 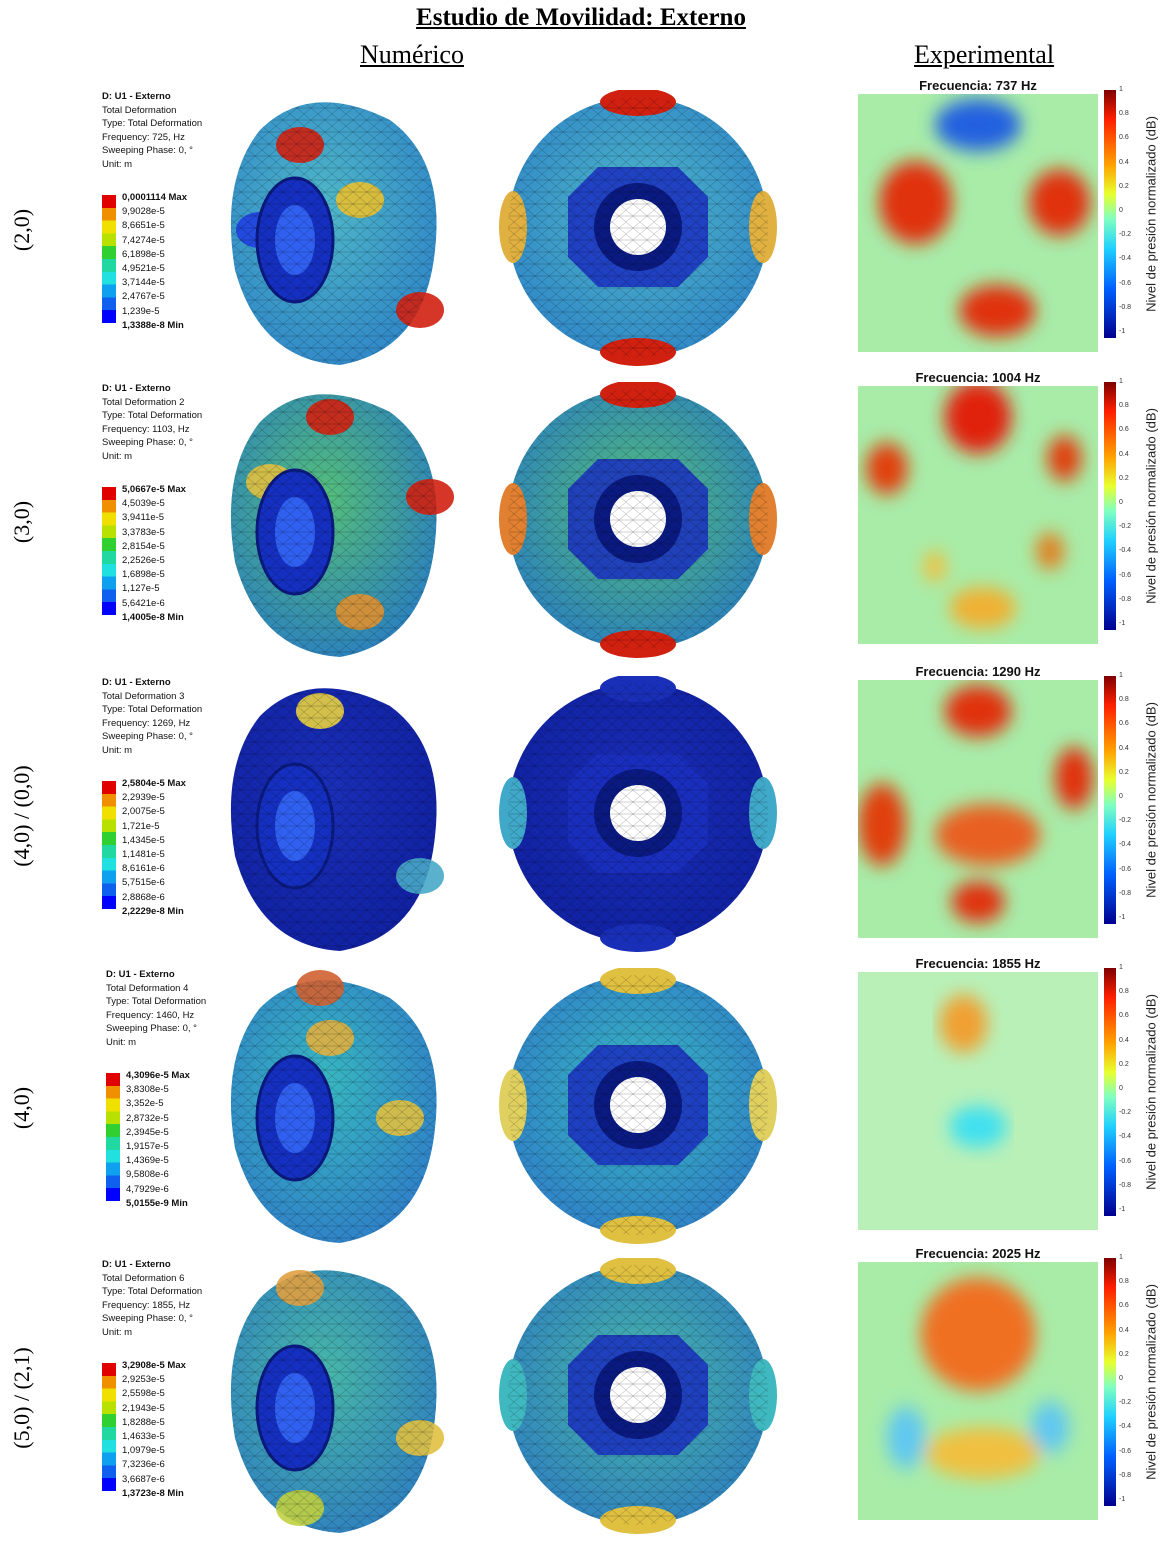 What do you see at coordinates (143, 1465) in the screenshot?
I see `legend-value: 7,3236e-6` at bounding box center [143, 1465].